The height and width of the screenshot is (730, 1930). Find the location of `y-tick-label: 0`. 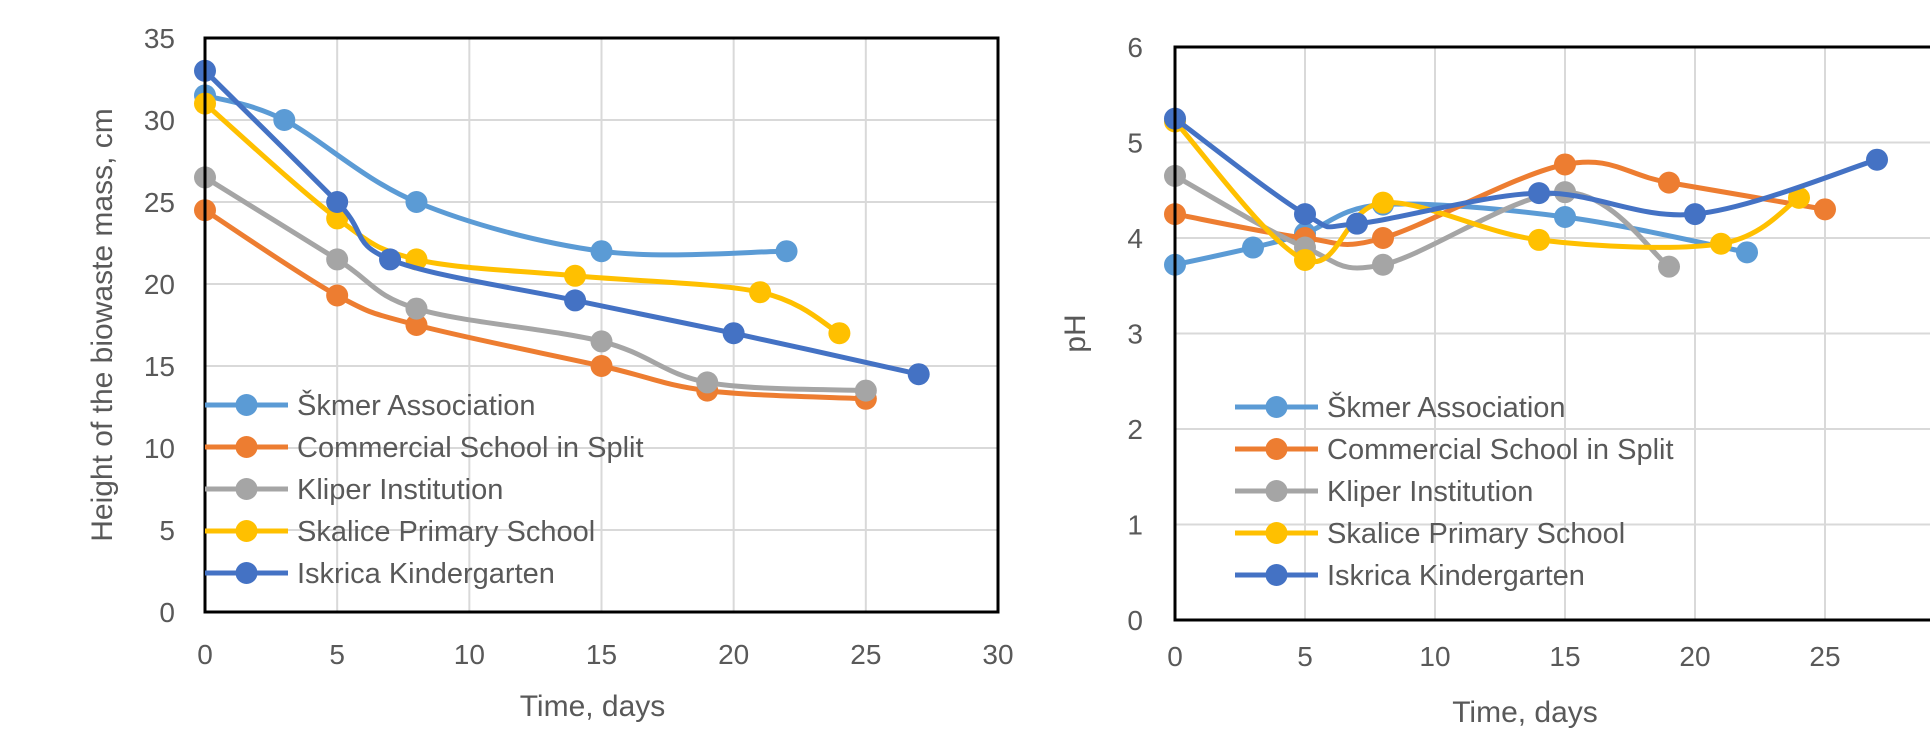

y-tick-label: 0 is located at coordinates (1135, 620).